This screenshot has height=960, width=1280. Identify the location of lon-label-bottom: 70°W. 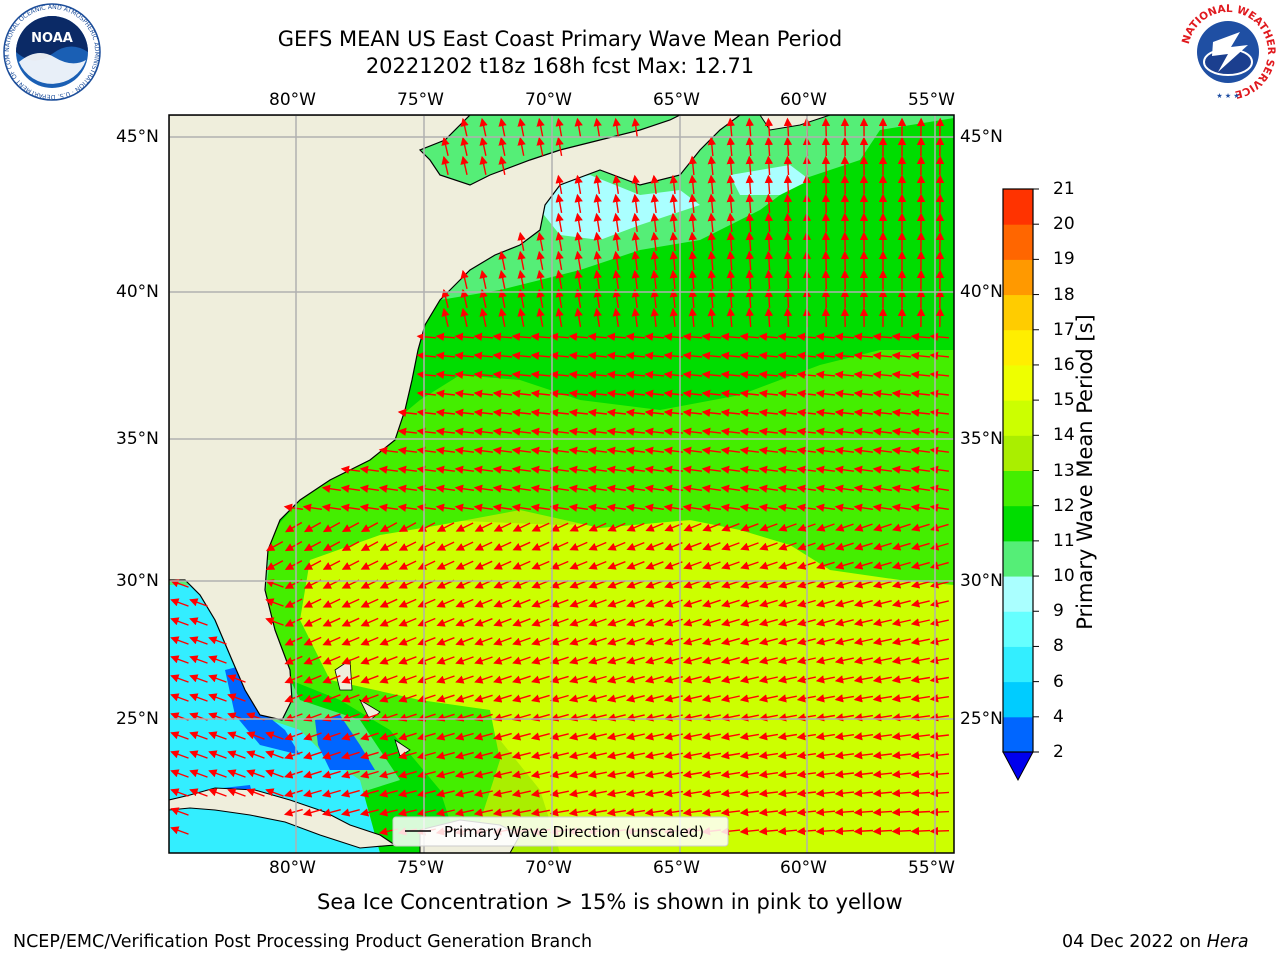
(548, 868).